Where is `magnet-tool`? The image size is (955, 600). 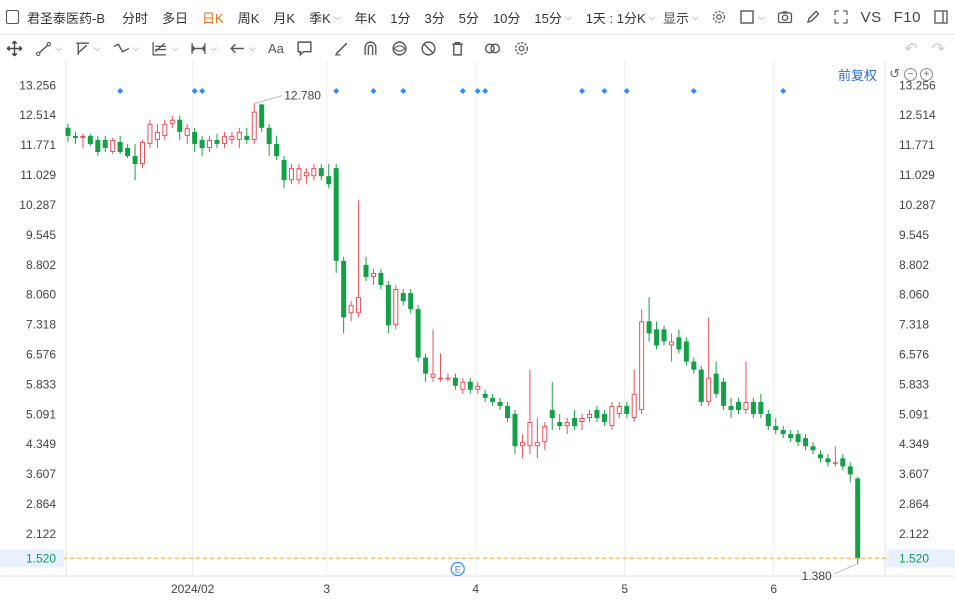
magnet-tool is located at coordinates (370, 48).